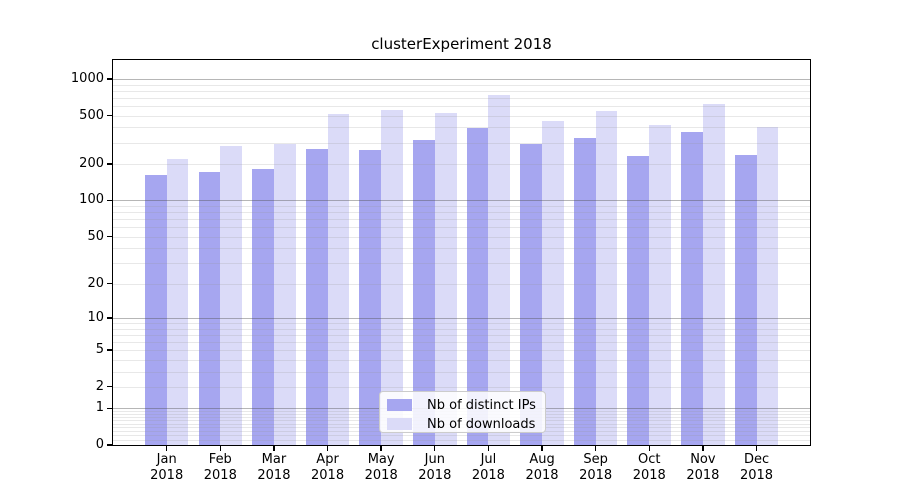  I want to click on x-tick-label: Apr 2018, so click(328, 467).